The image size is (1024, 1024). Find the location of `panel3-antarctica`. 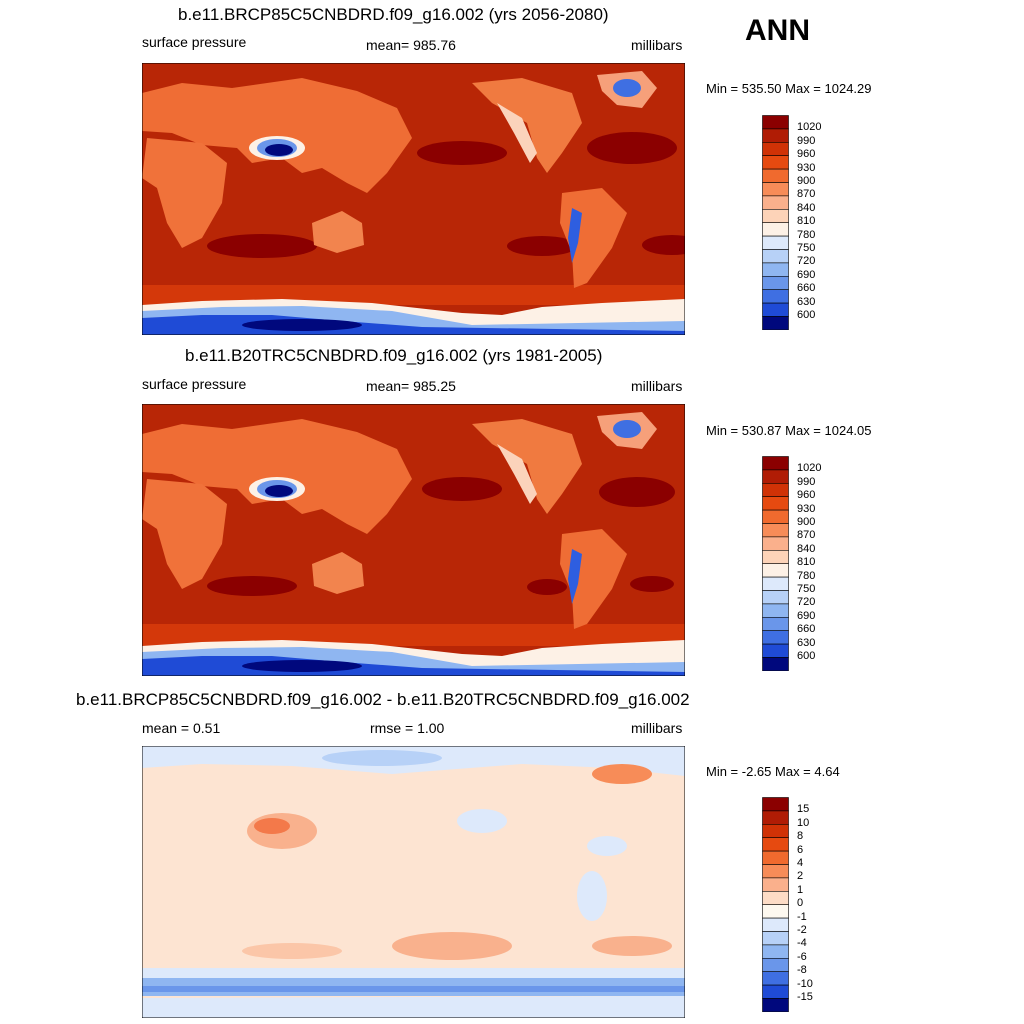

panel3-antarctica is located at coordinates (413, 1007).